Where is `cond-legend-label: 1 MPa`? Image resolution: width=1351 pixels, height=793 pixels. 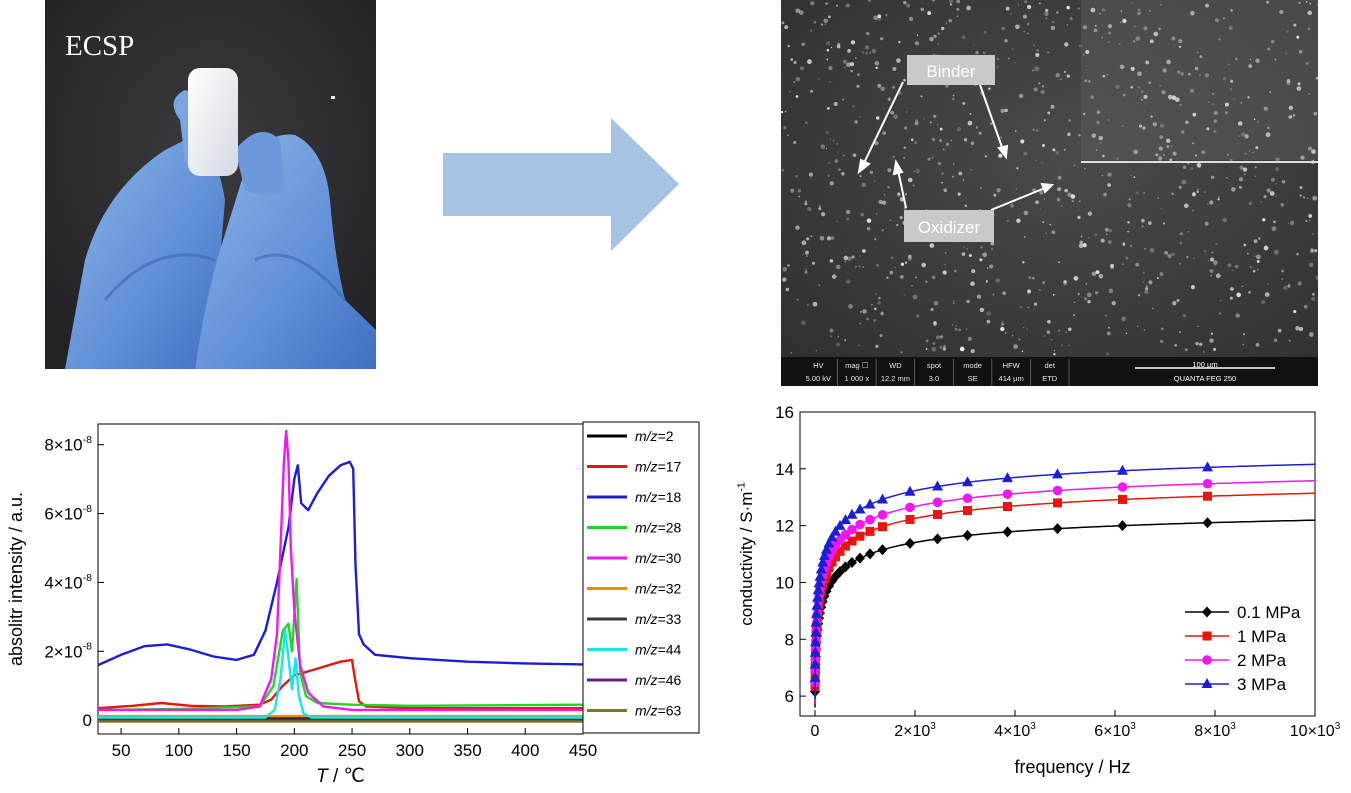 cond-legend-label: 1 MPa is located at coordinates (1262, 636).